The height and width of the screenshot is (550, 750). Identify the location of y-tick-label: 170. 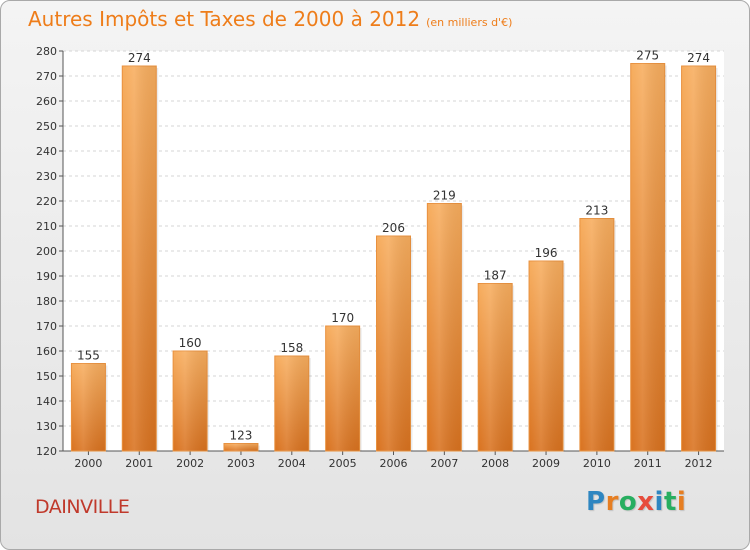
(46, 326).